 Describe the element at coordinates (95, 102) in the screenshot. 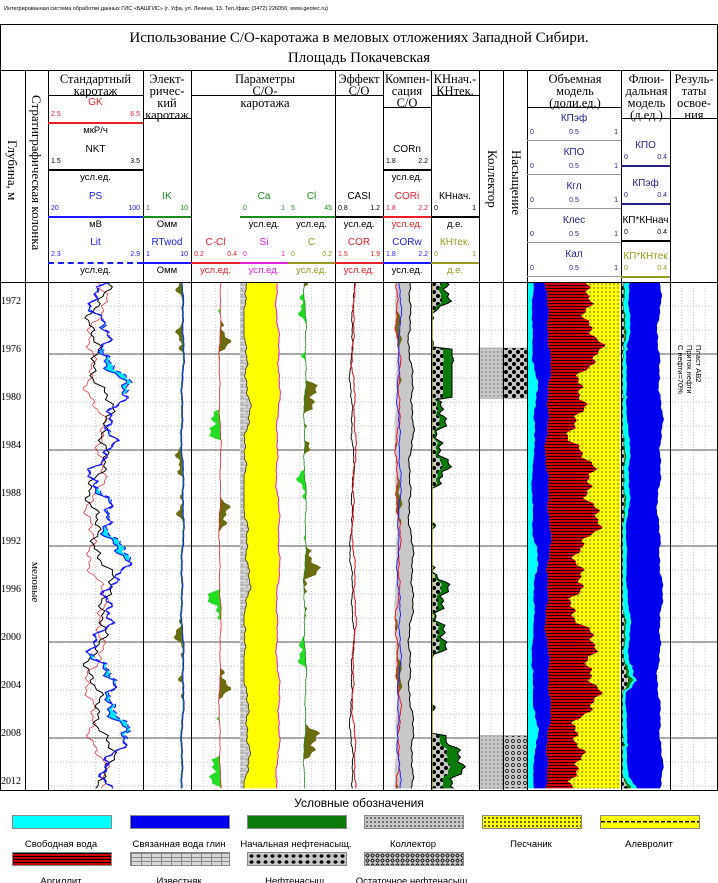

I see `scale-label: GK` at that location.